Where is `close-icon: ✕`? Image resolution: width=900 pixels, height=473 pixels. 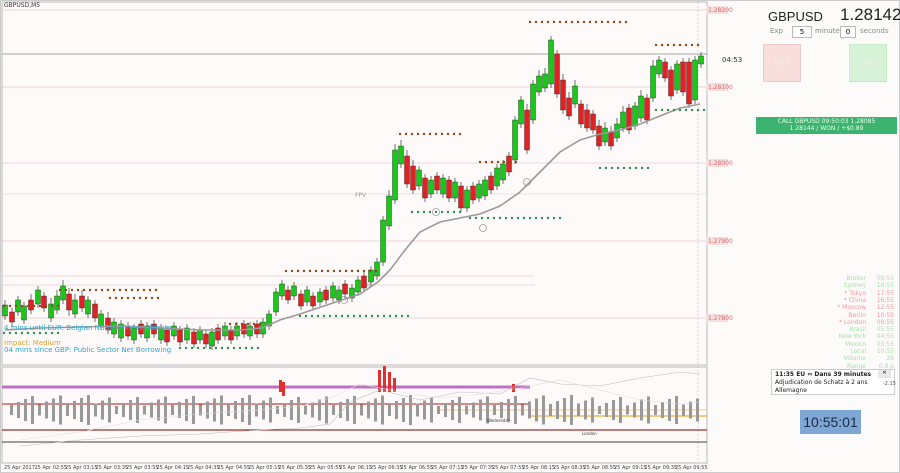
close-icon: ✕ is located at coordinates (884, 374).